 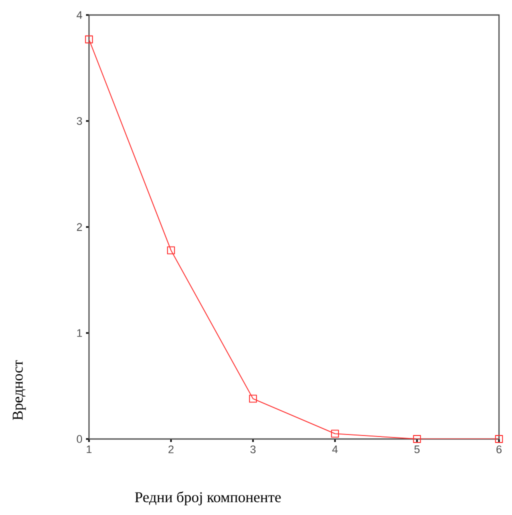 What do you see at coordinates (171, 450) in the screenshot?
I see `x-tick-label: 2` at bounding box center [171, 450].